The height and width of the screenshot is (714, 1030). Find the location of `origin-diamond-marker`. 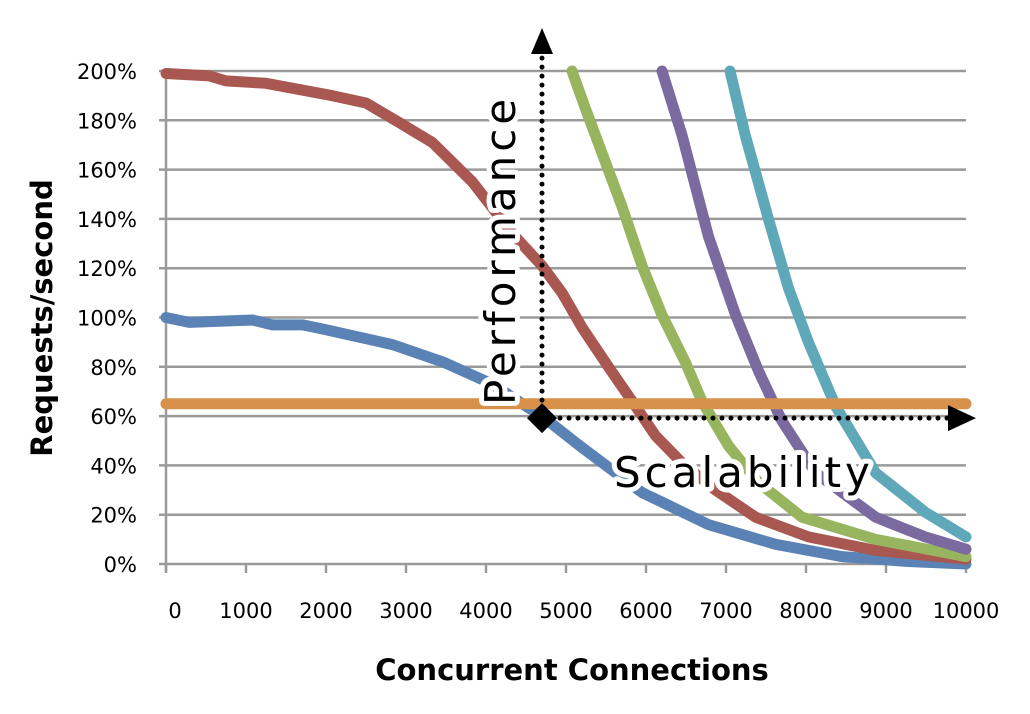

origin-diamond-marker is located at coordinates (542, 418).